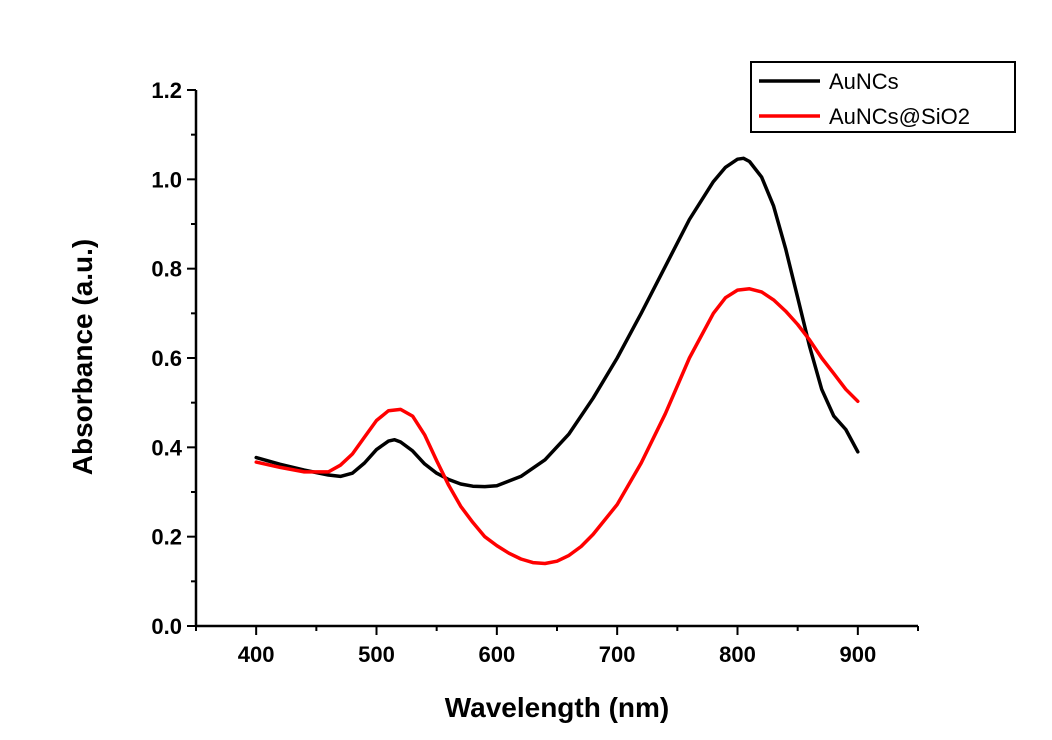  Describe the element at coordinates (376, 654) in the screenshot. I see `x-tick-label: 500` at that location.